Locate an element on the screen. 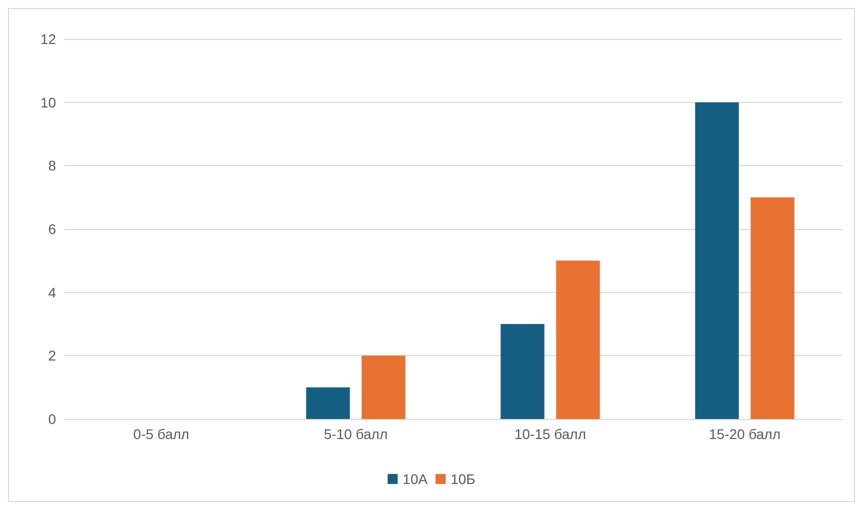  x-tick-label: 10-15 балл is located at coordinates (550, 434).